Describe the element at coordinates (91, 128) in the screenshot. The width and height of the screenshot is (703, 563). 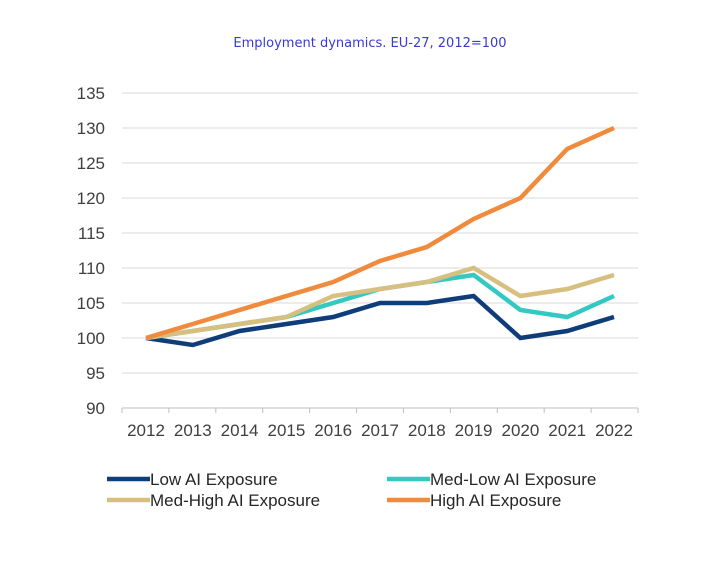
I see `y-tick-label: 130` at that location.